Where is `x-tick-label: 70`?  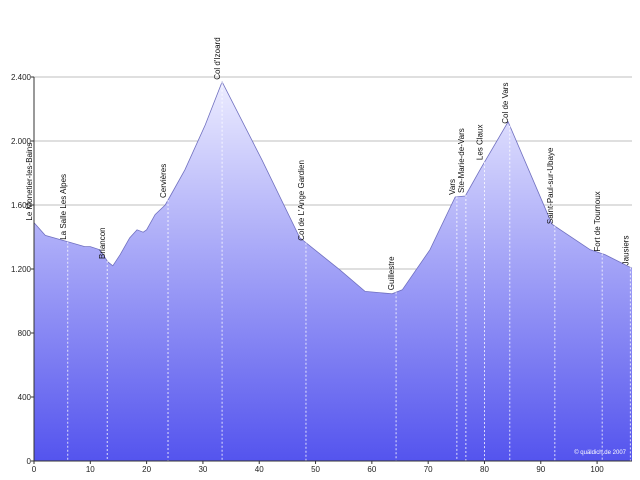
x-tick-label: 70 is located at coordinates (428, 469).